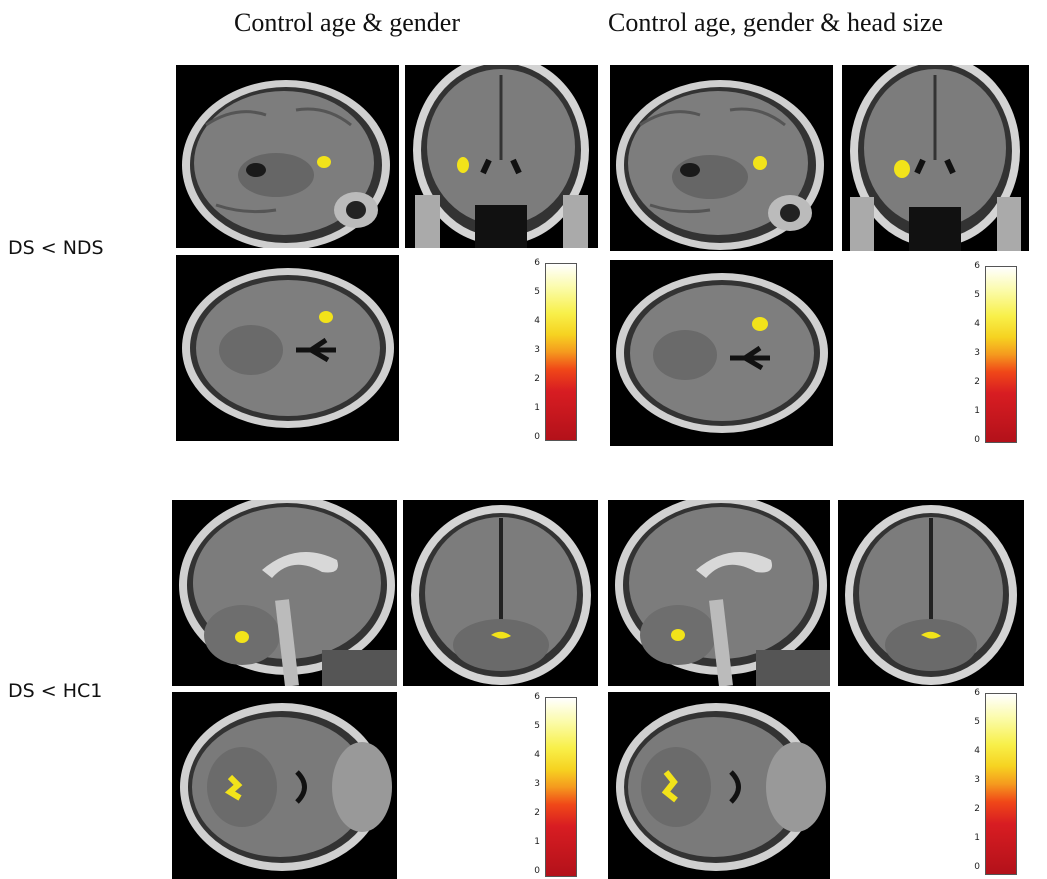 This screenshot has height=879, width=1047. What do you see at coordinates (56, 248) in the screenshot?
I see `row-label-ds-nds: DS < NDS` at bounding box center [56, 248].